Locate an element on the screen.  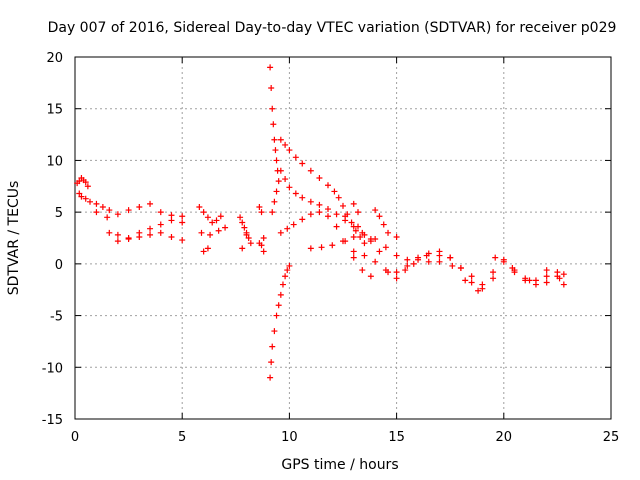
series-cluster-8h is located at coordinates (245, 233).